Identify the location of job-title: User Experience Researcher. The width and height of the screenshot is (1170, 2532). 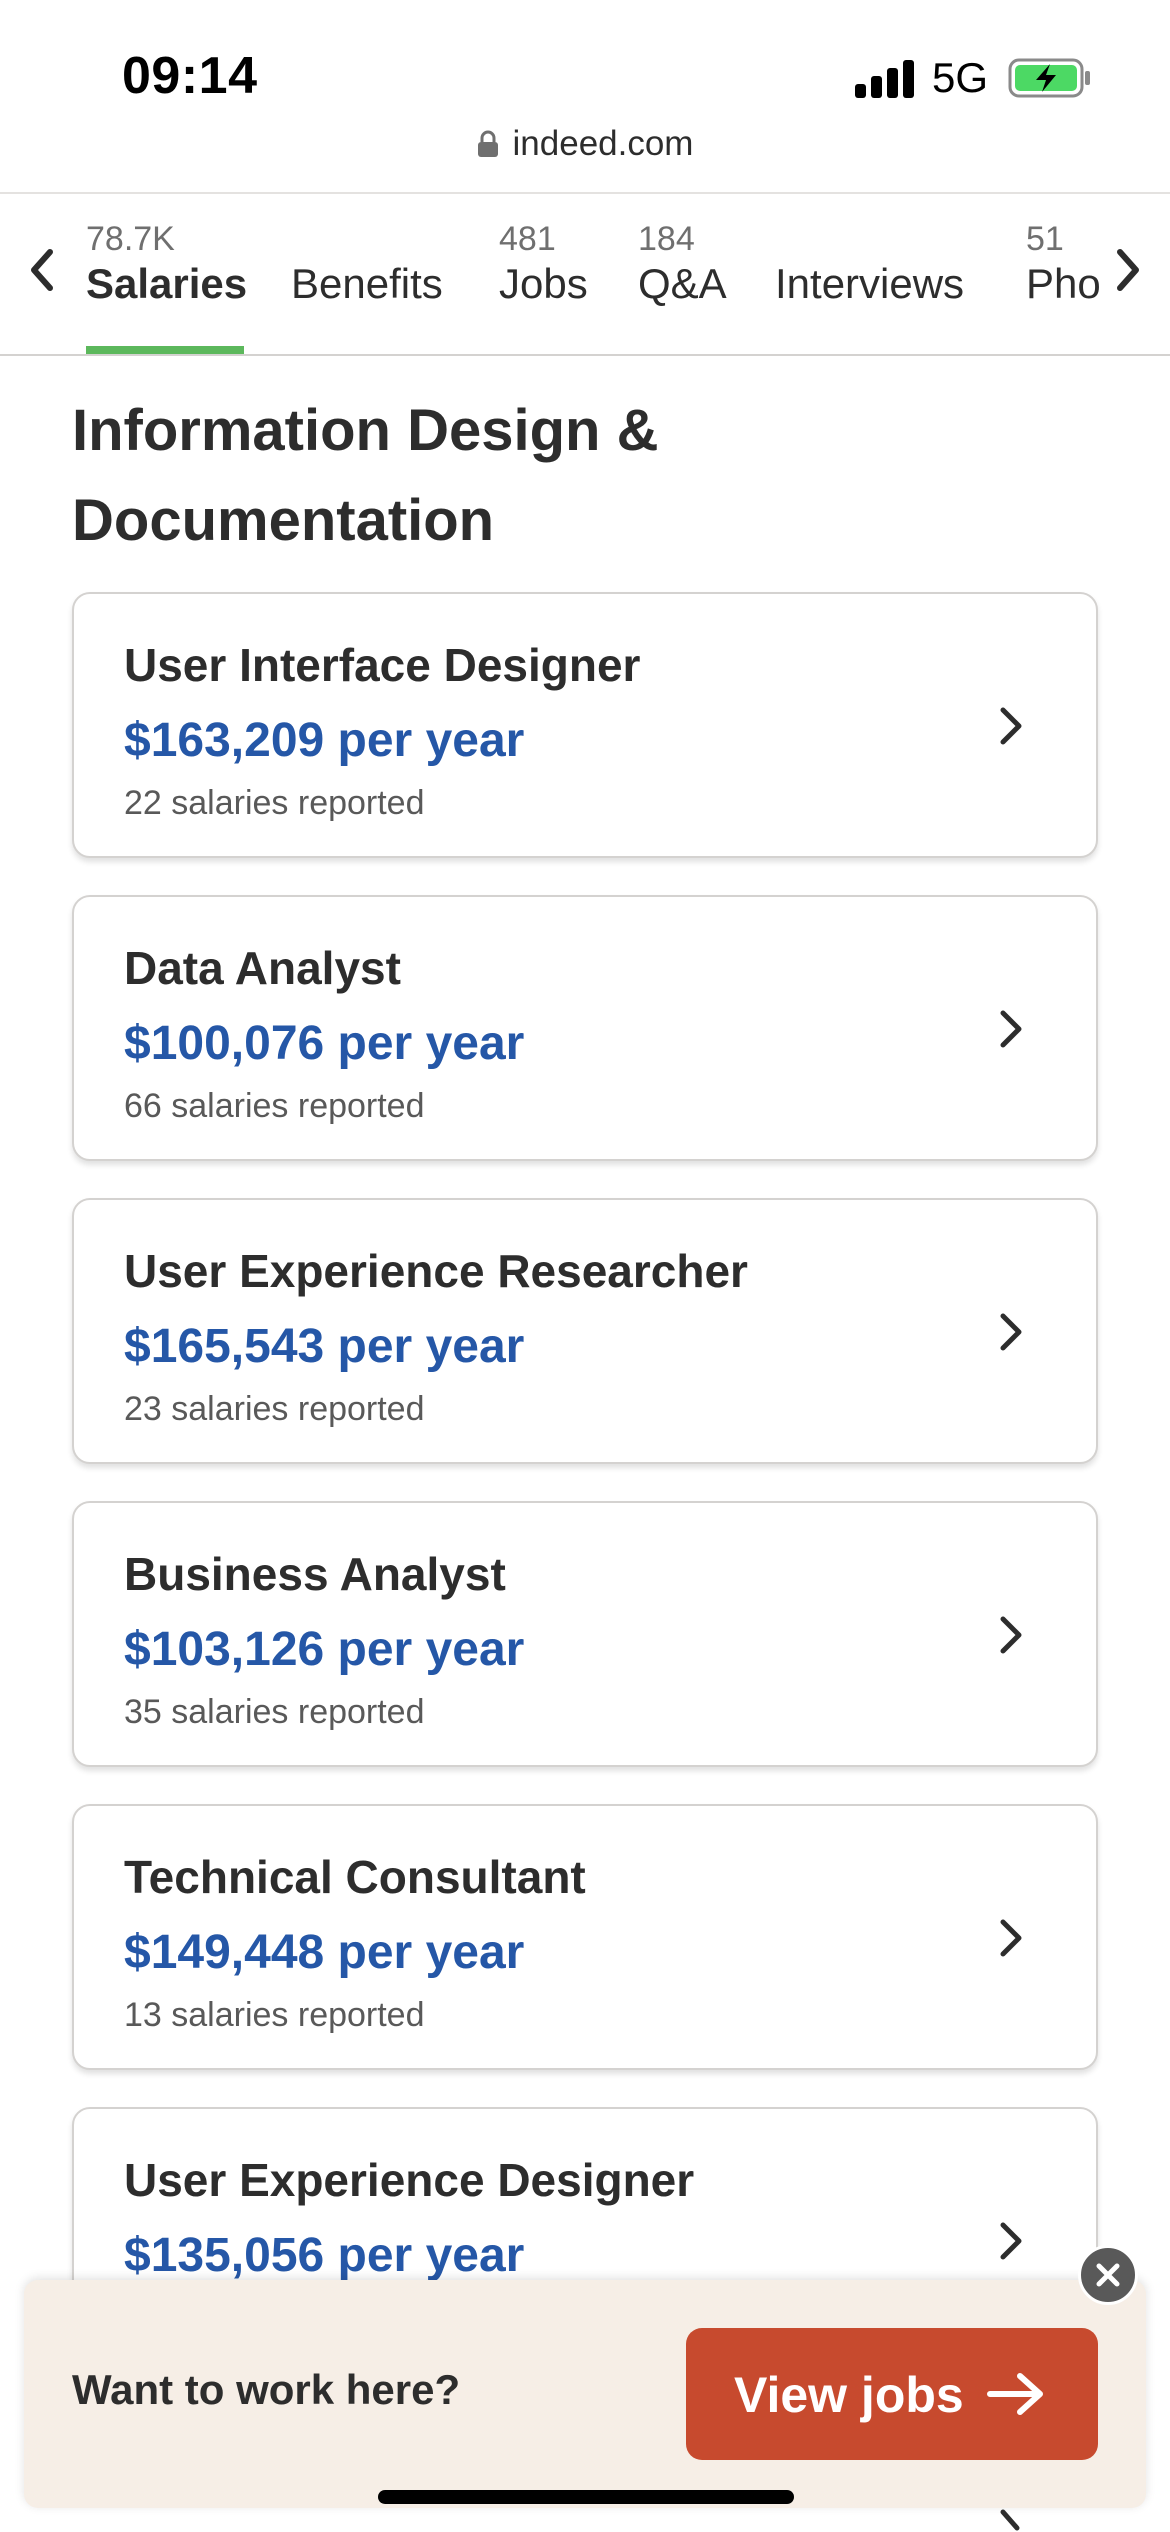
(436, 1271).